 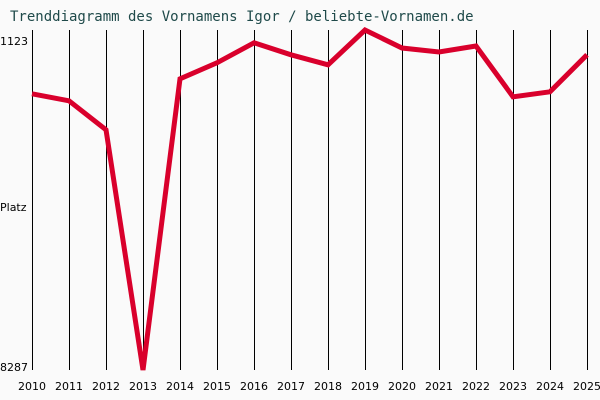 What do you see at coordinates (180, 386) in the screenshot?
I see `x-axis-tick-label: 2014` at bounding box center [180, 386].